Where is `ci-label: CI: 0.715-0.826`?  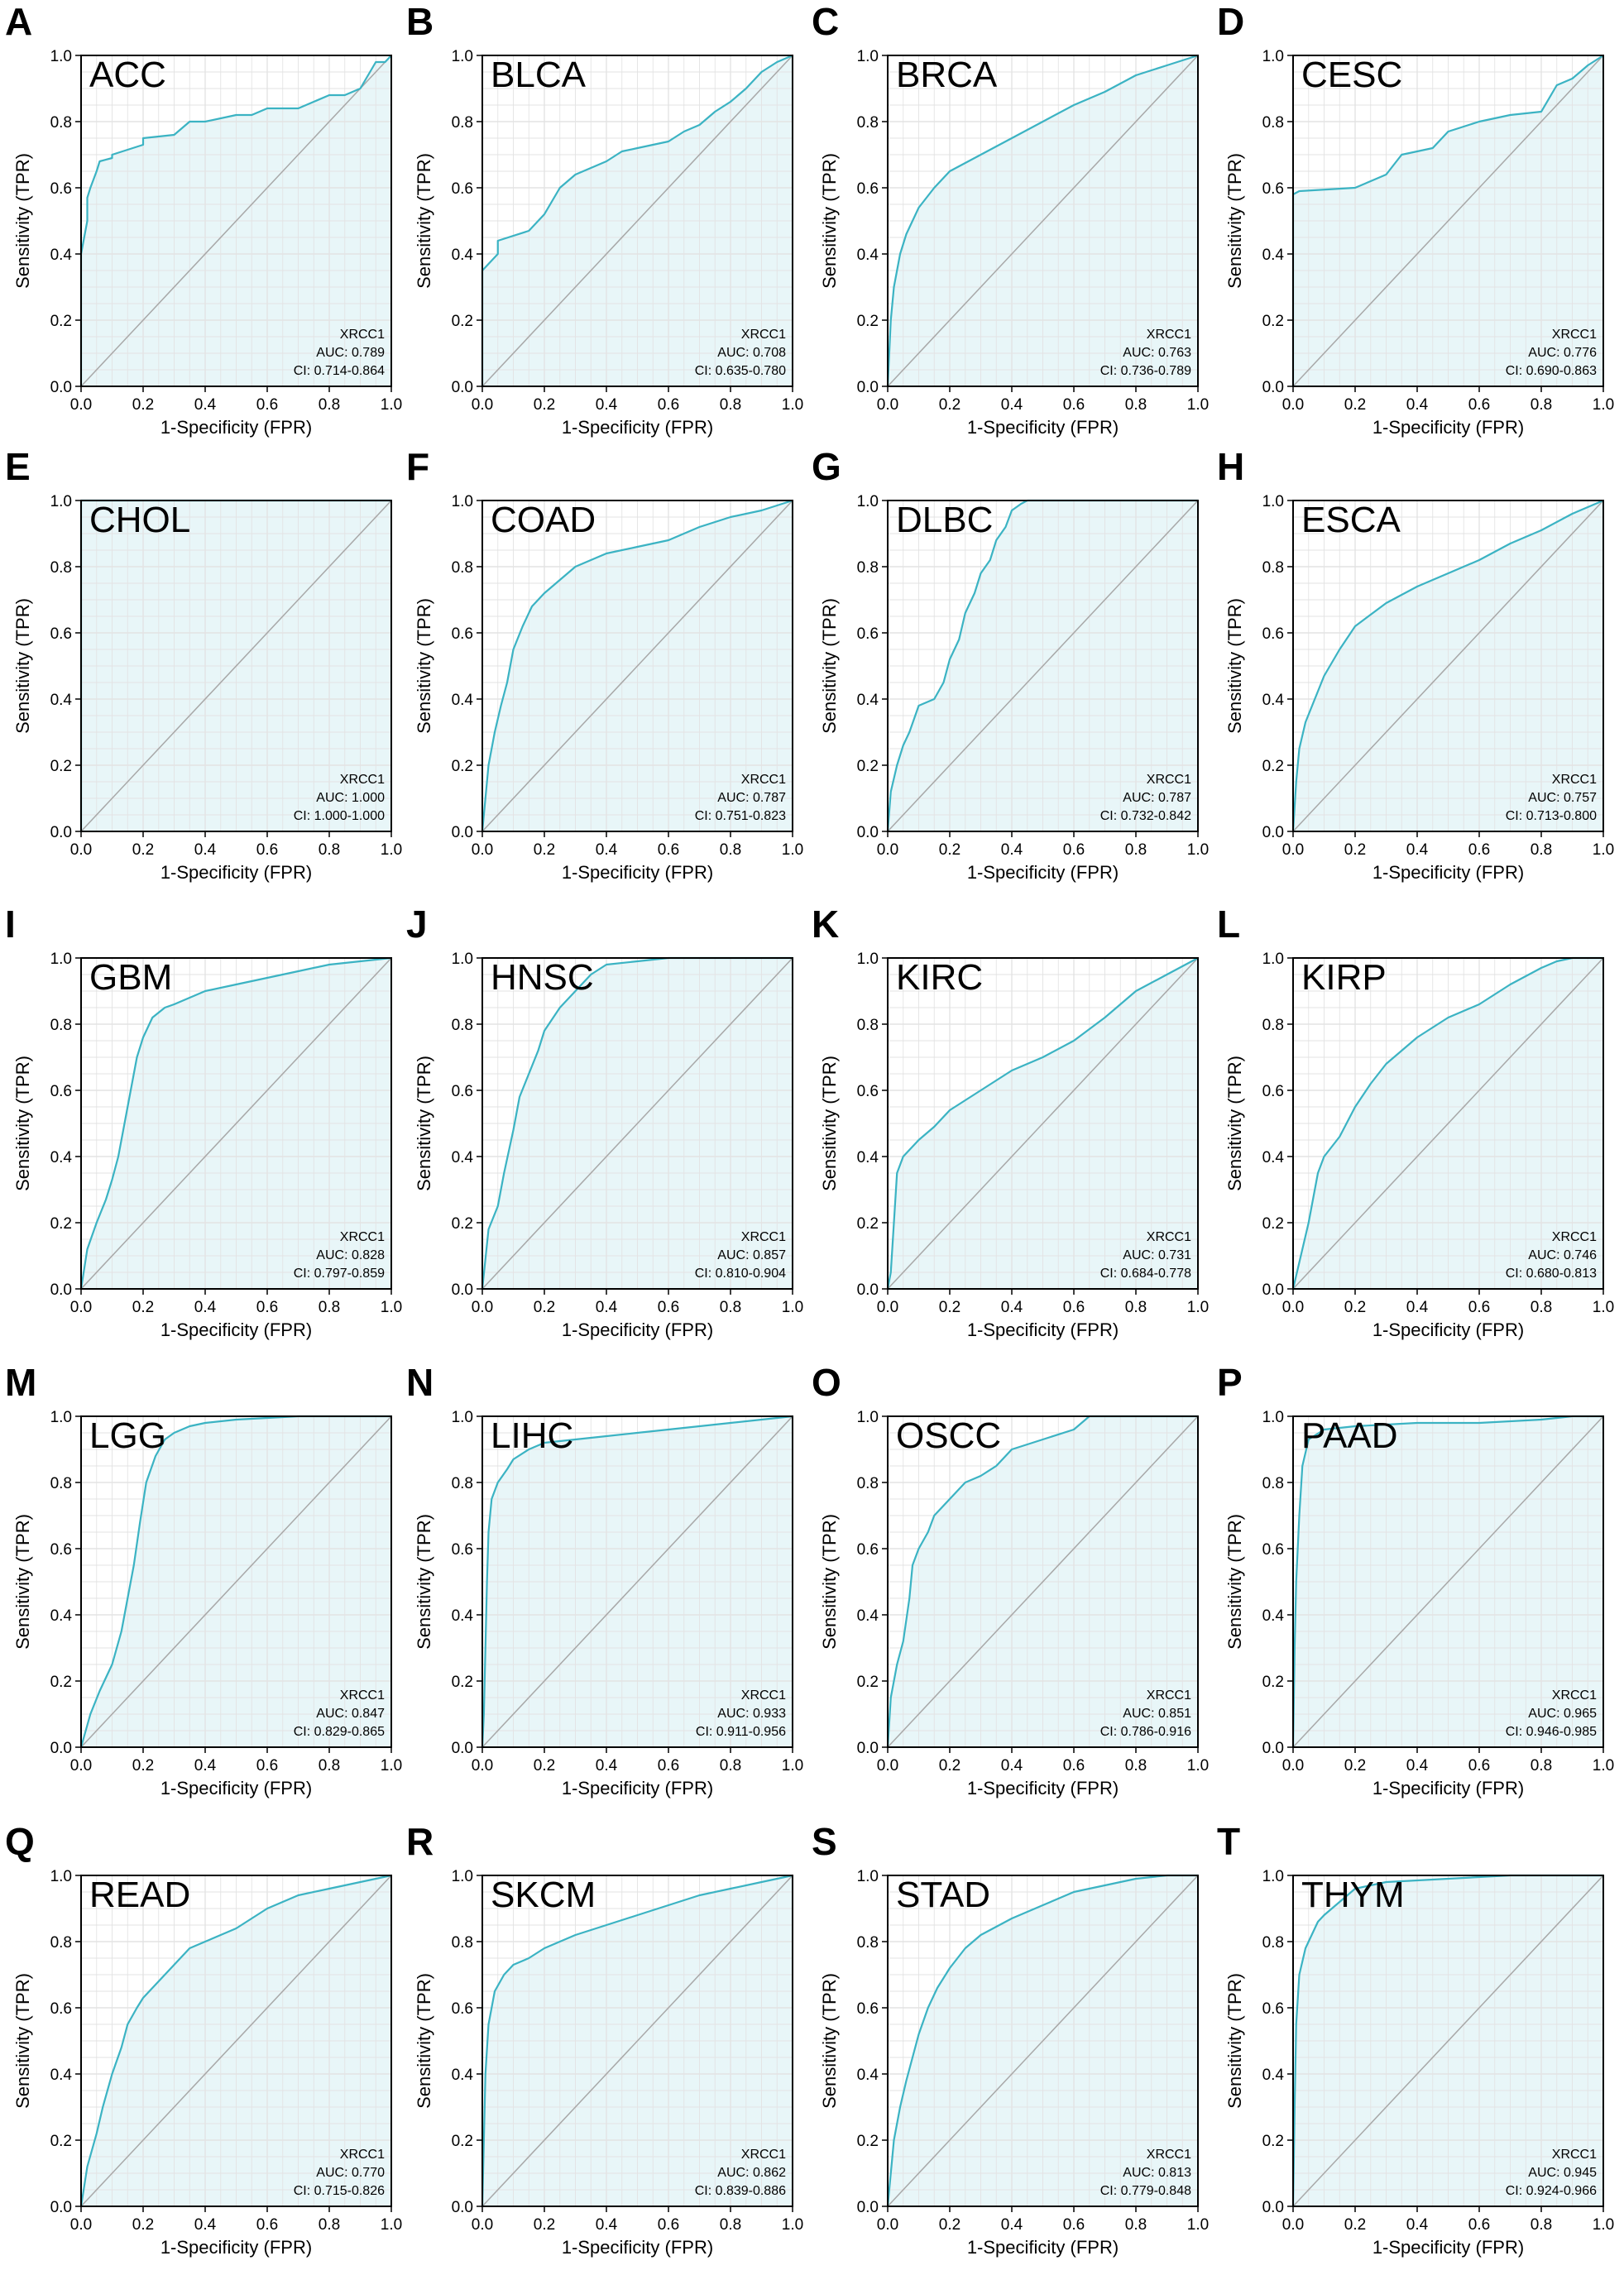
ci-label: CI: 0.715-0.826 is located at coordinates (339, 2191).